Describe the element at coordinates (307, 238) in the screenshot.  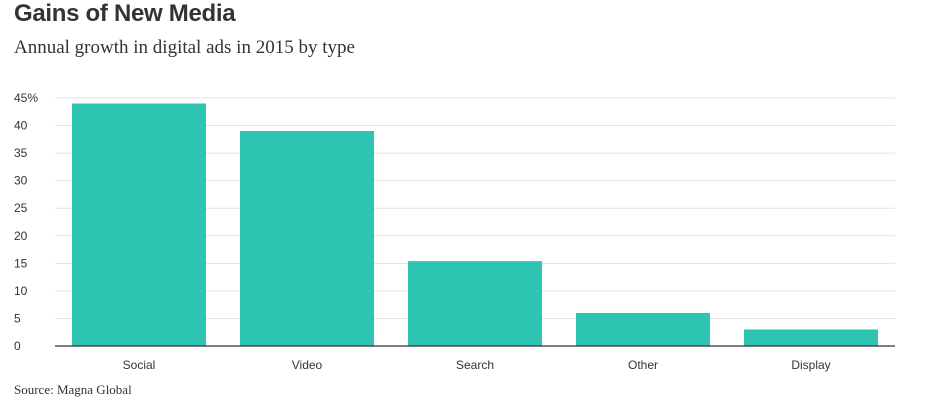
I see `bar-video` at that location.